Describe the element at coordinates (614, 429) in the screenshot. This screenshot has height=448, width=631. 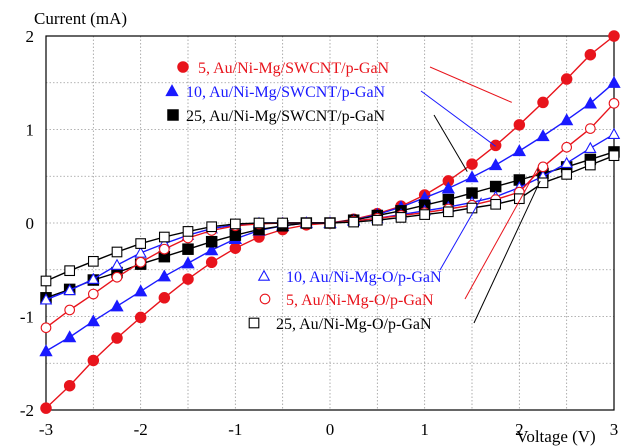
I see `x-tick-label: 3` at that location.